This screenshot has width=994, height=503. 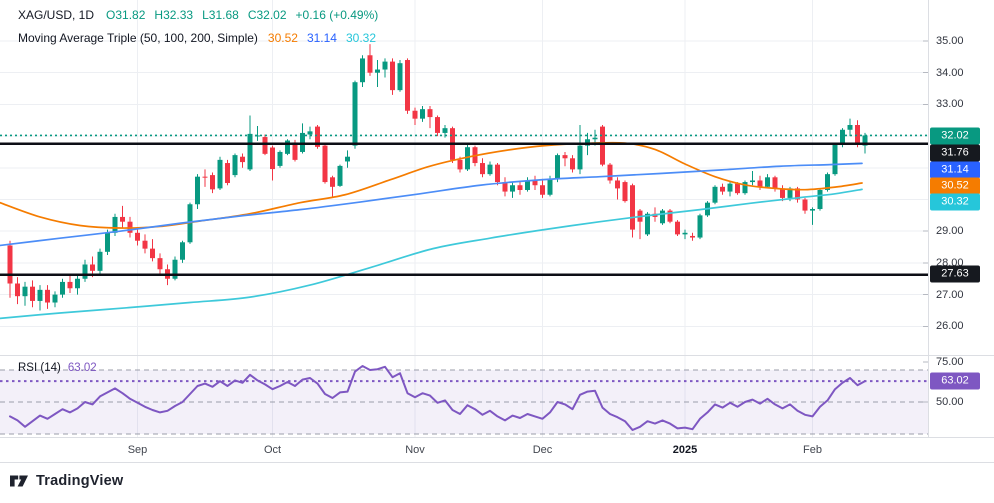 What do you see at coordinates (272, 450) in the screenshot?
I see `time-label-Oct: Oct` at bounding box center [272, 450].